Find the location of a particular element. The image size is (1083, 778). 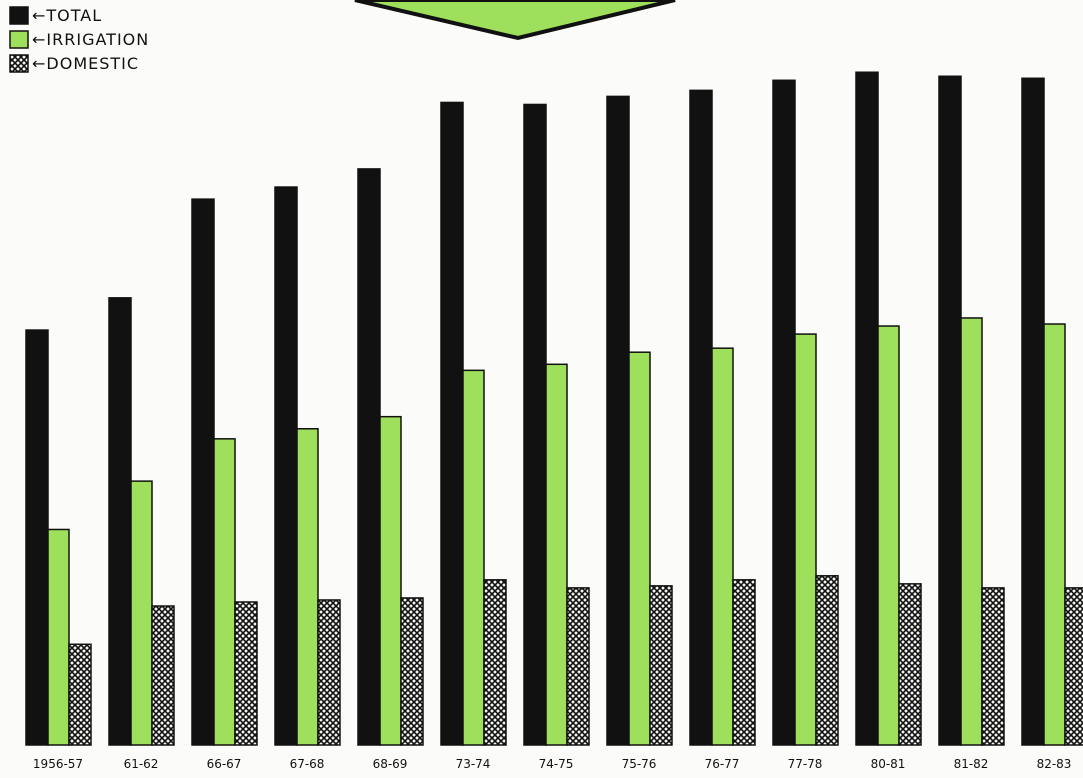

tick-label-1956-57: 1956-57 is located at coordinates (58, 764).